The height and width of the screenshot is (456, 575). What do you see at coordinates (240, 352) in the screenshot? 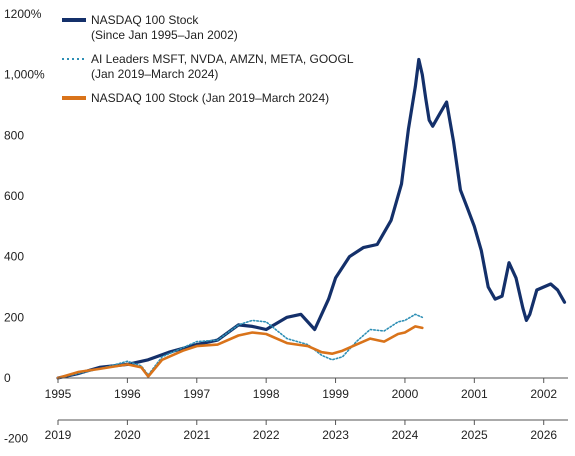
I see `series-line-nasdaq-2019-2024` at bounding box center [240, 352].